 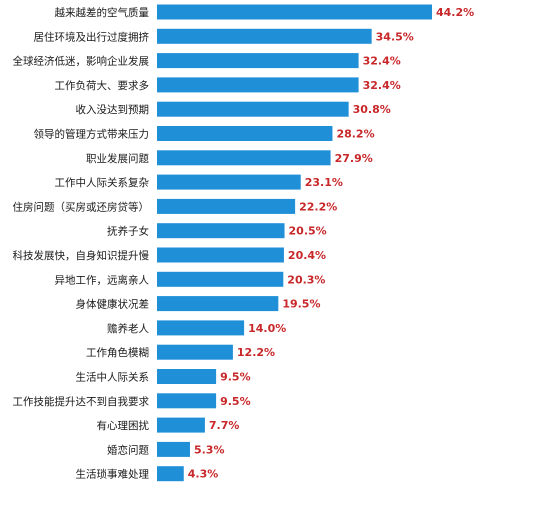 I want to click on category-label: 有心理困扰, so click(x=123, y=425).